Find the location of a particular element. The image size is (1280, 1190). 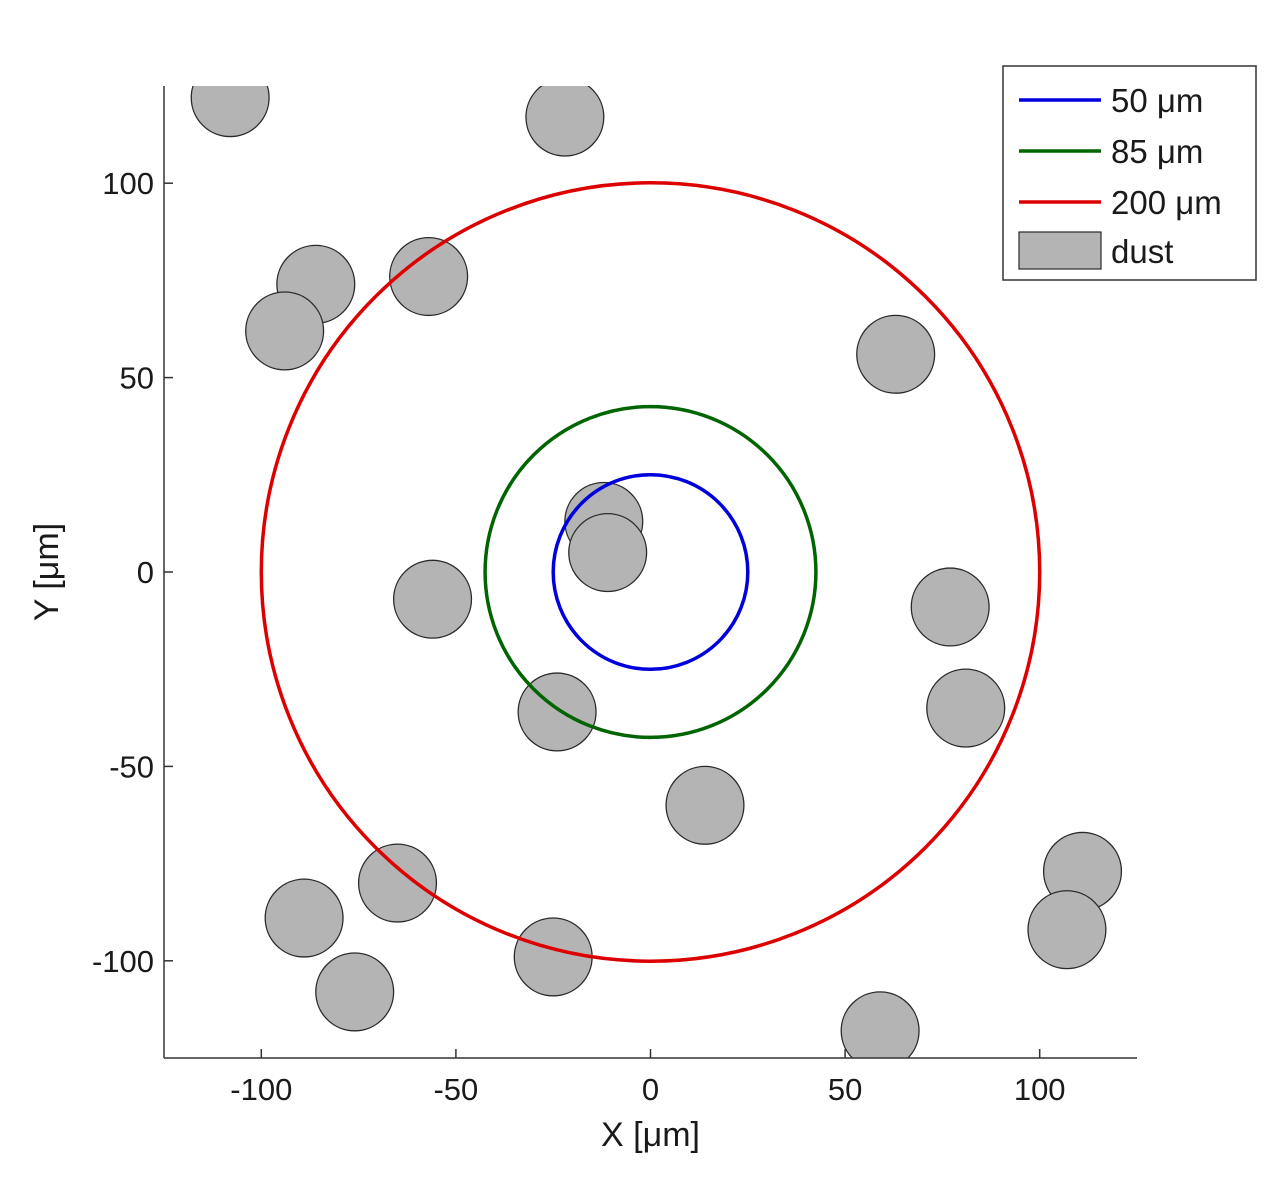

y-axis-label: Y [μm] is located at coordinates (47, 572).